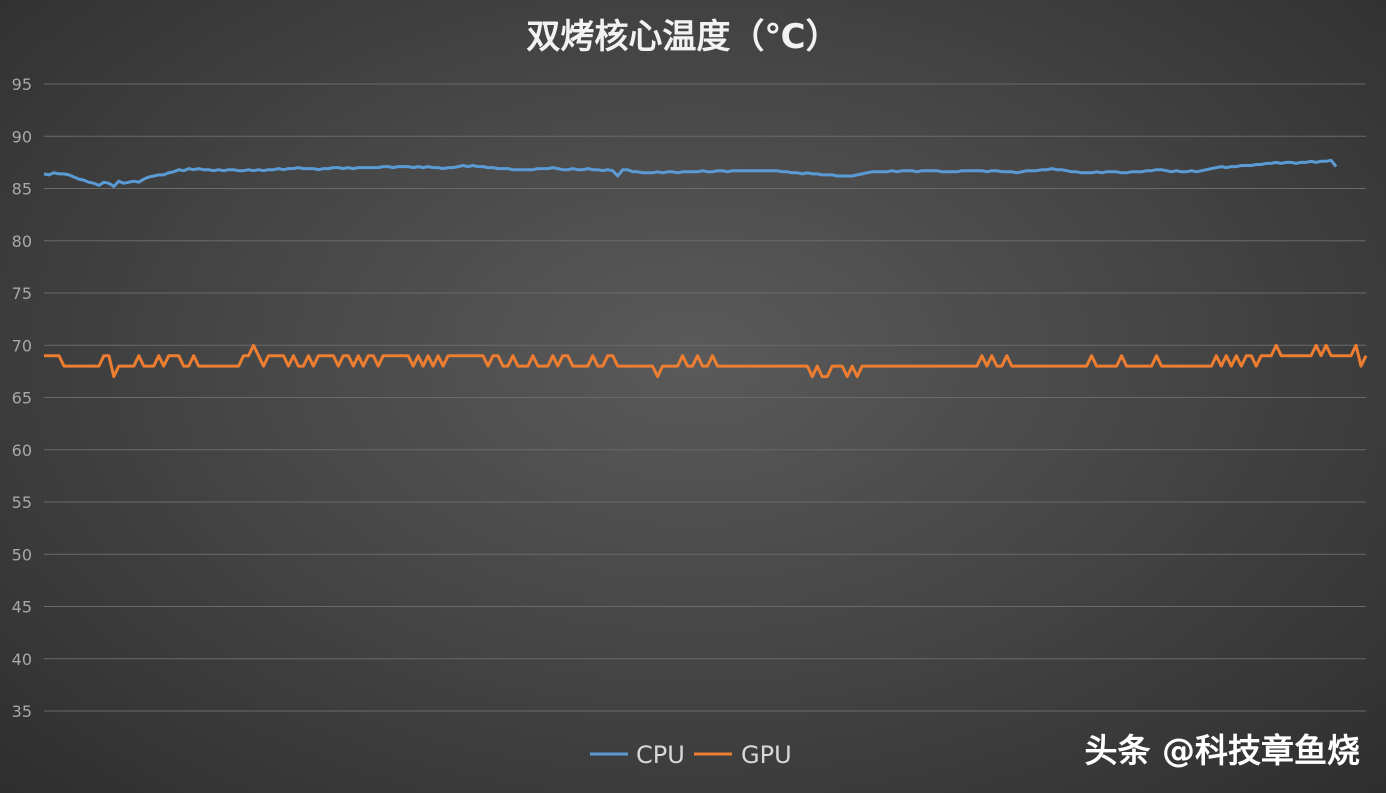 The image size is (1386, 793). Describe the element at coordinates (22, 136) in the screenshot. I see `y-tick-label: 90` at that location.